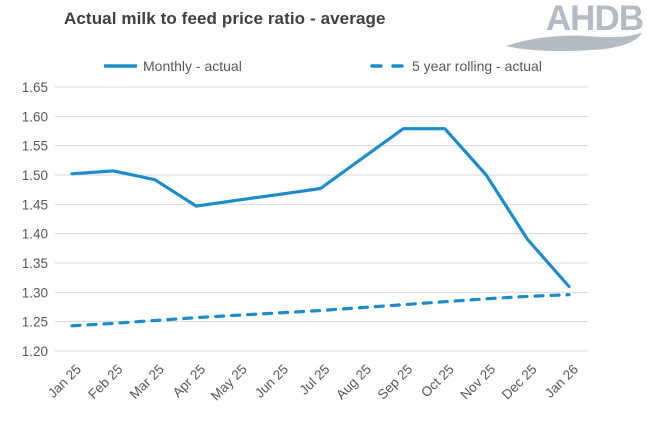 The height and width of the screenshot is (431, 649). I want to click on y-axis-tick-label: 1.45, so click(35, 204).